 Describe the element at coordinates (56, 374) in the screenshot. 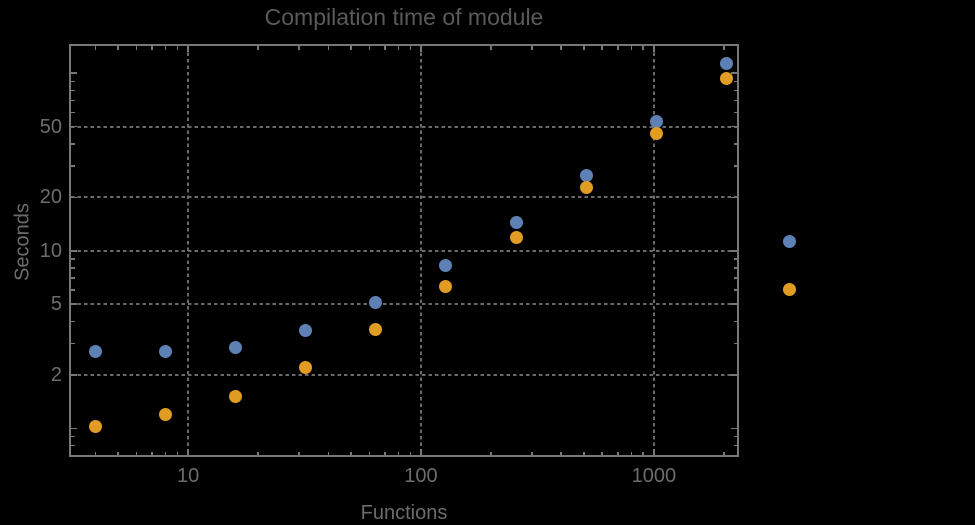

I see `y-tick-label-2: 2` at that location.